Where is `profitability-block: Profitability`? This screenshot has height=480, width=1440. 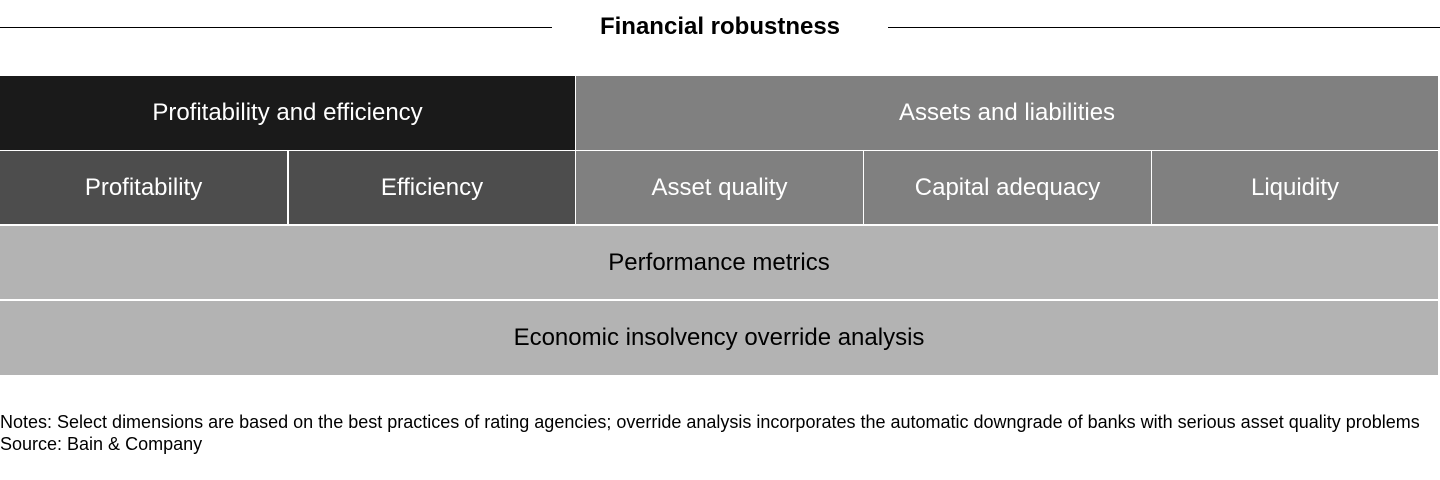 profitability-block: Profitability is located at coordinates (143, 187).